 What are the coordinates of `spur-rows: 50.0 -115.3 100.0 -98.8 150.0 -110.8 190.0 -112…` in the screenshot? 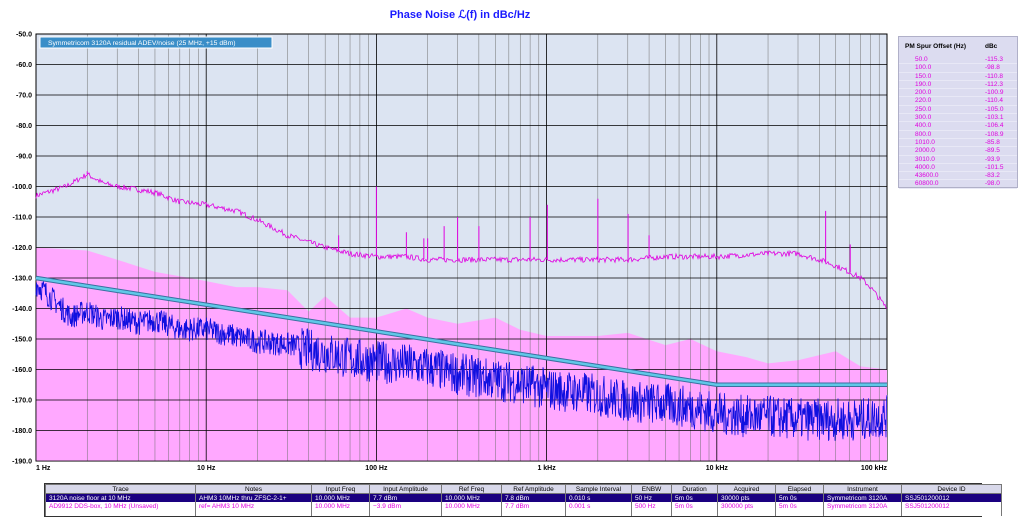 It's located at (958, 122).